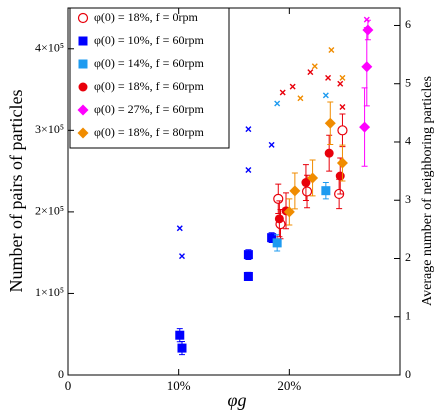  I want to click on y2-axis-label: Average number of neighboring particles, so click(427, 191).